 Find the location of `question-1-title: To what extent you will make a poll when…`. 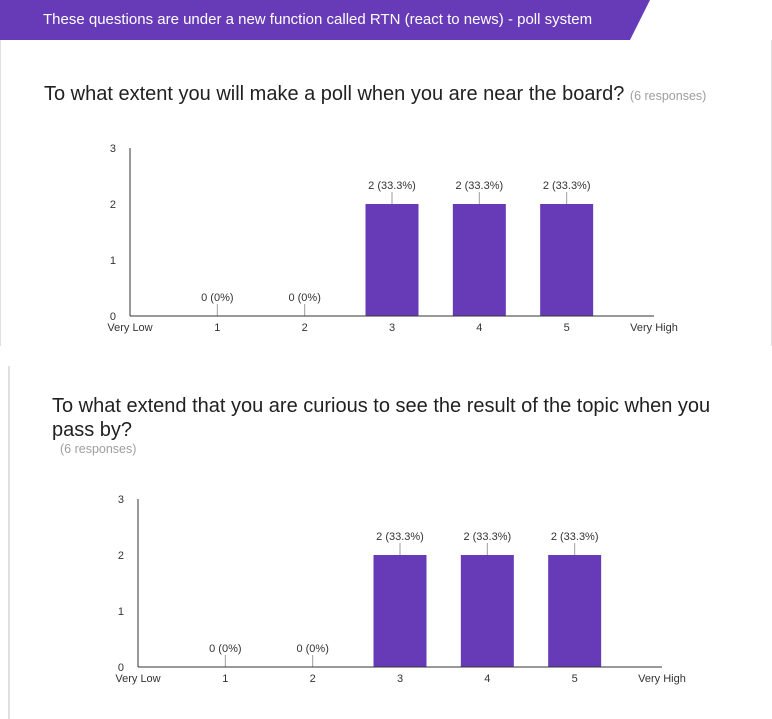

question-1-title: To what extent you will make a poll when… is located at coordinates (375, 95).